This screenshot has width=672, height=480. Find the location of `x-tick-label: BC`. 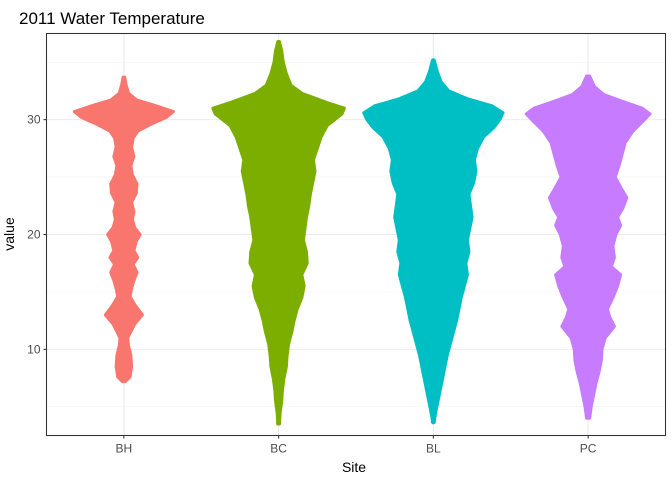

x-tick-label: BC is located at coordinates (278, 449).